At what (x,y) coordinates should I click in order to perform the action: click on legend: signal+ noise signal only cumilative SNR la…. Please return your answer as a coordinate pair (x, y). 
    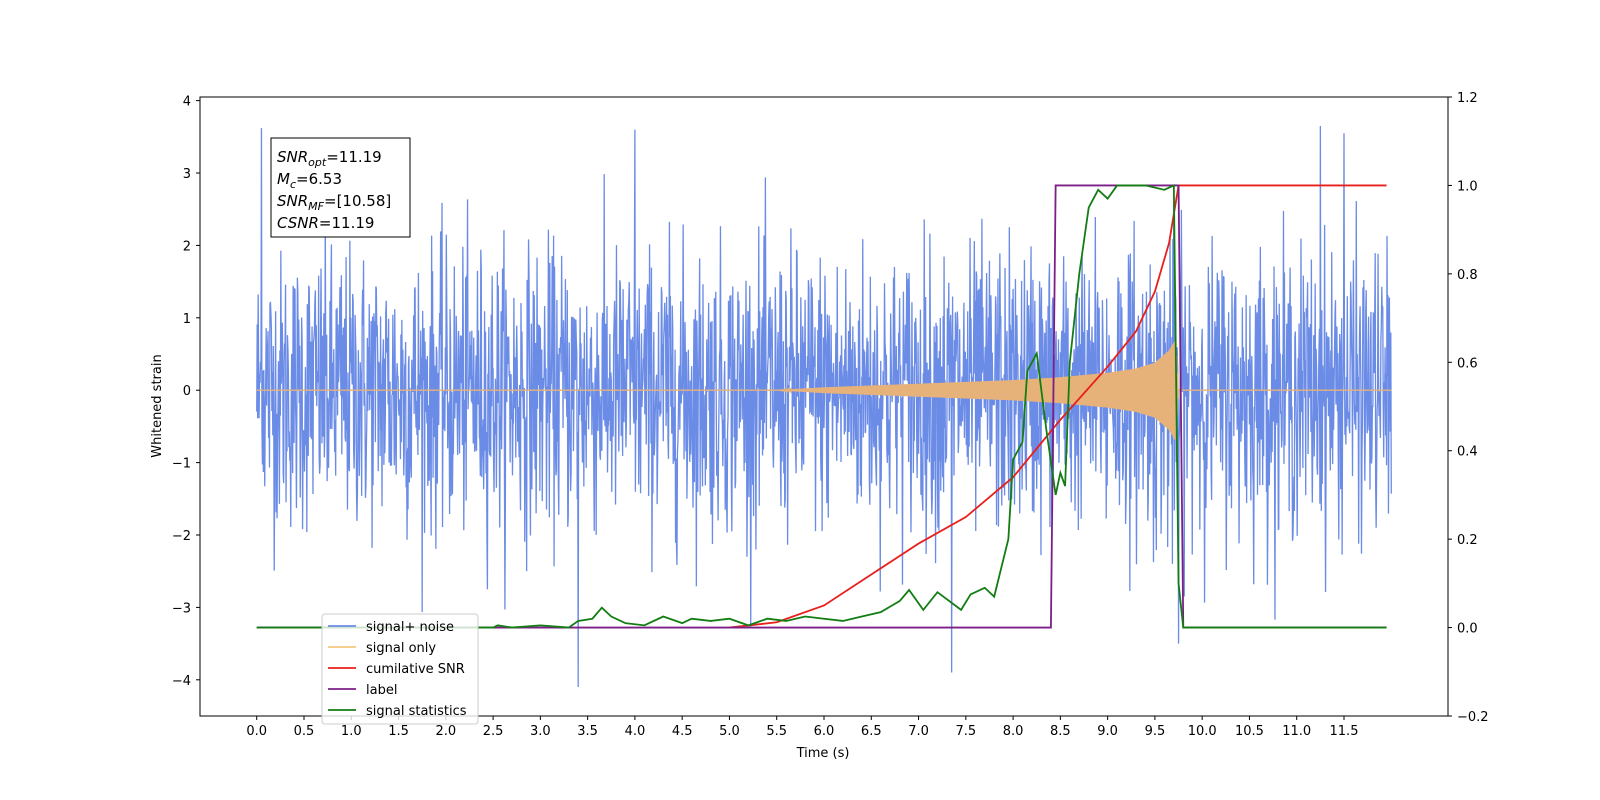
    Looking at the image, I should click on (400, 669).